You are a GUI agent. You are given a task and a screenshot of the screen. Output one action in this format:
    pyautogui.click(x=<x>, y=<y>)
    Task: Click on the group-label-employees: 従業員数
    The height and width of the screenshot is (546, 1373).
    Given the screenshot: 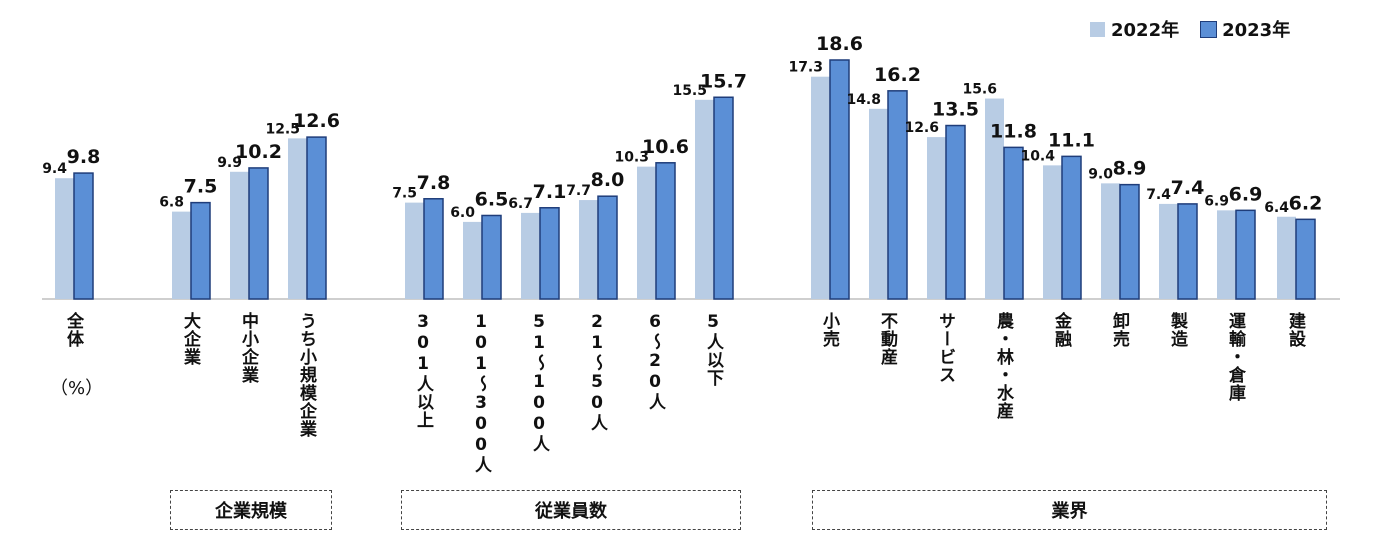 What is the action you would take?
    pyautogui.click(x=571, y=511)
    